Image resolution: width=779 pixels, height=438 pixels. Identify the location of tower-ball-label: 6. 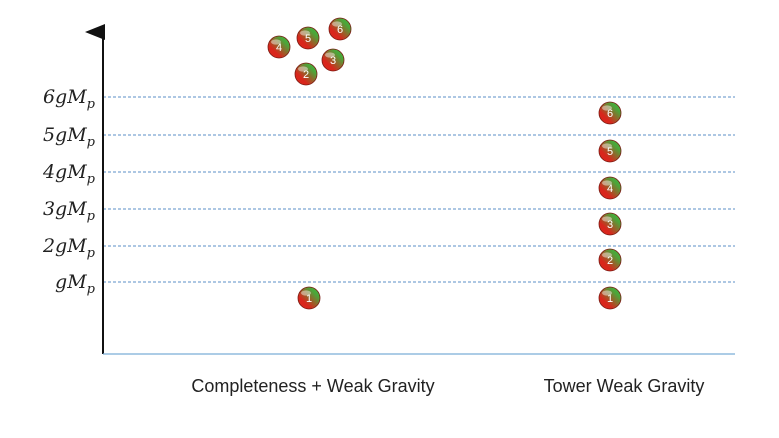
(610, 114).